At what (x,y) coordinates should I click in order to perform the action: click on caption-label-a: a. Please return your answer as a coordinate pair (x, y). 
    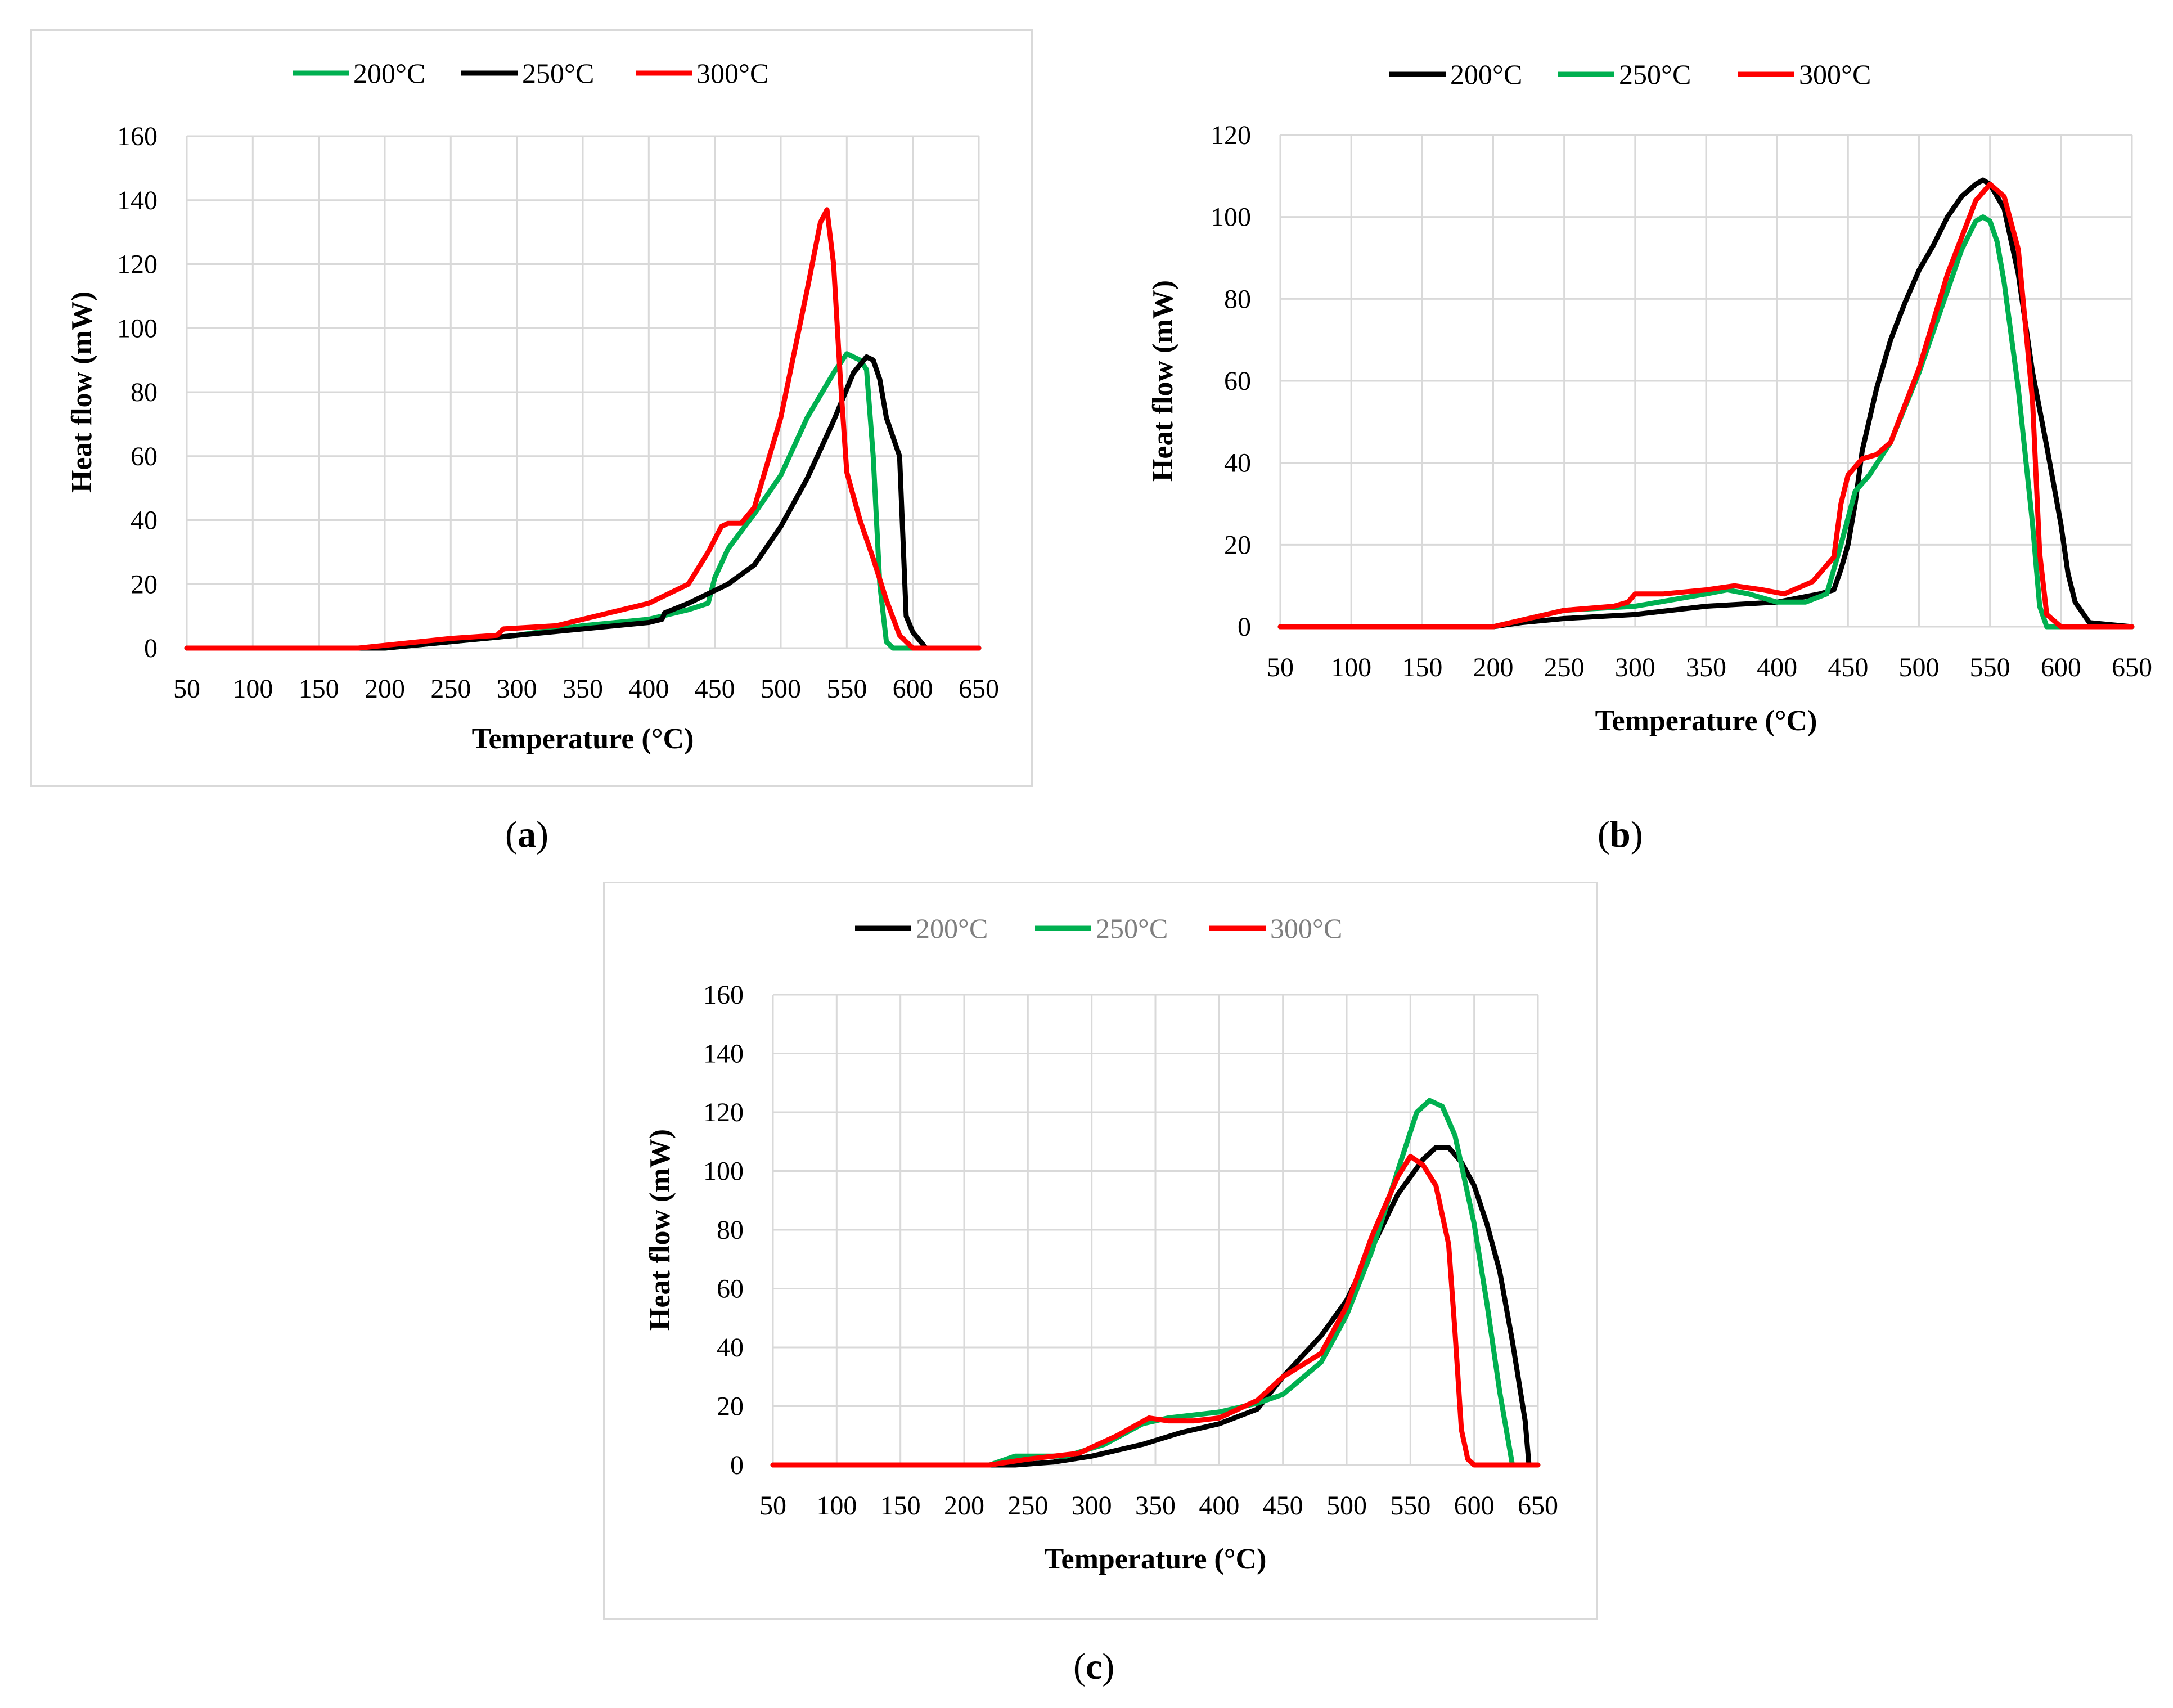
    Looking at the image, I should click on (526, 835).